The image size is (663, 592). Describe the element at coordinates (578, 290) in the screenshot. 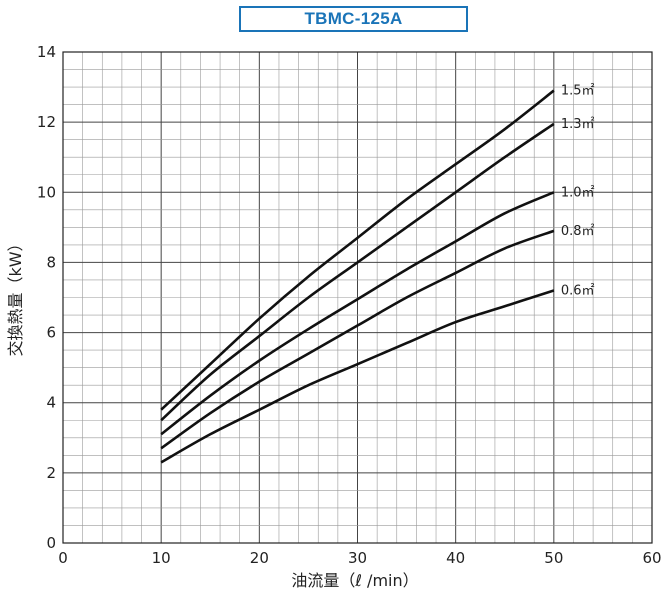

I see `series-label: 0.6㎡` at that location.